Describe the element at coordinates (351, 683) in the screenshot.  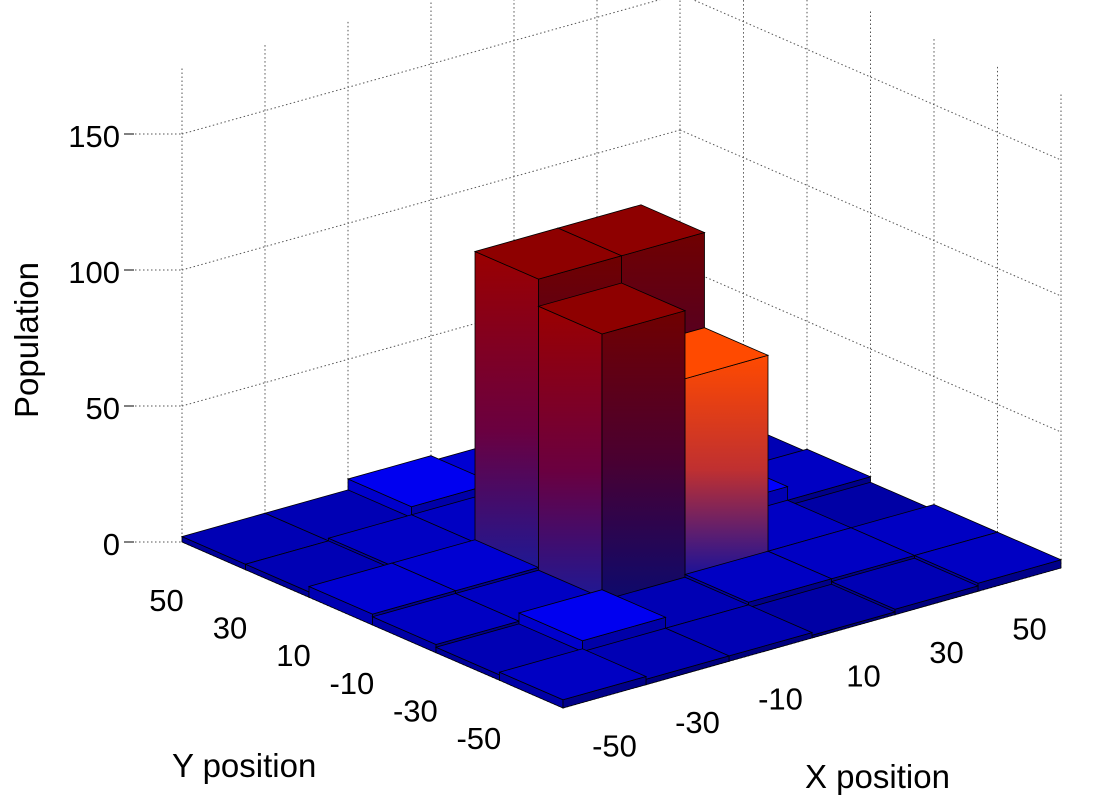
I see `y-tick-label: -10` at that location.